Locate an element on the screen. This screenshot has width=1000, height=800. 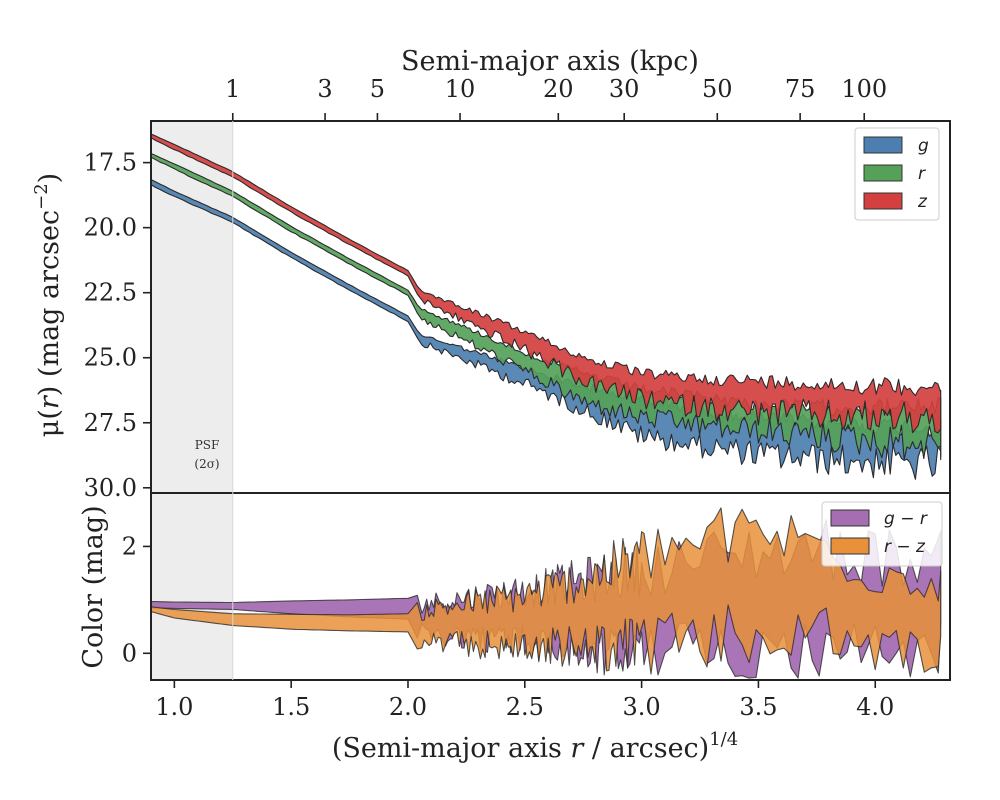
y-tick-label: 30.0 is located at coordinates (110, 488).